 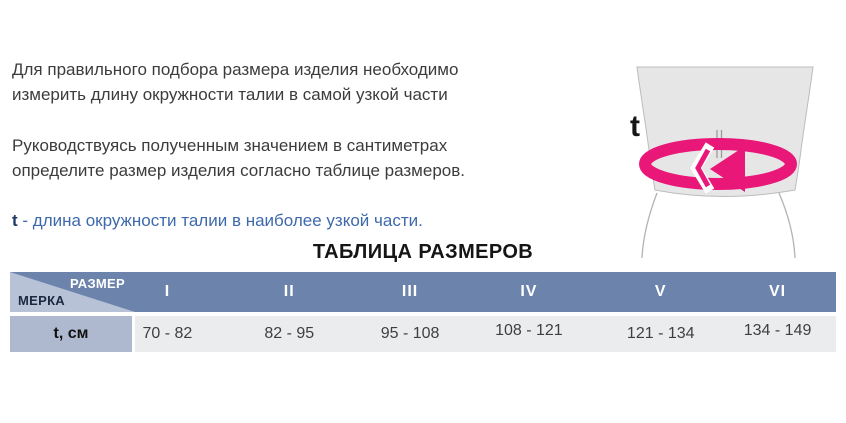 I want to click on waist-measurement-figure: t, so click(x=725, y=161).